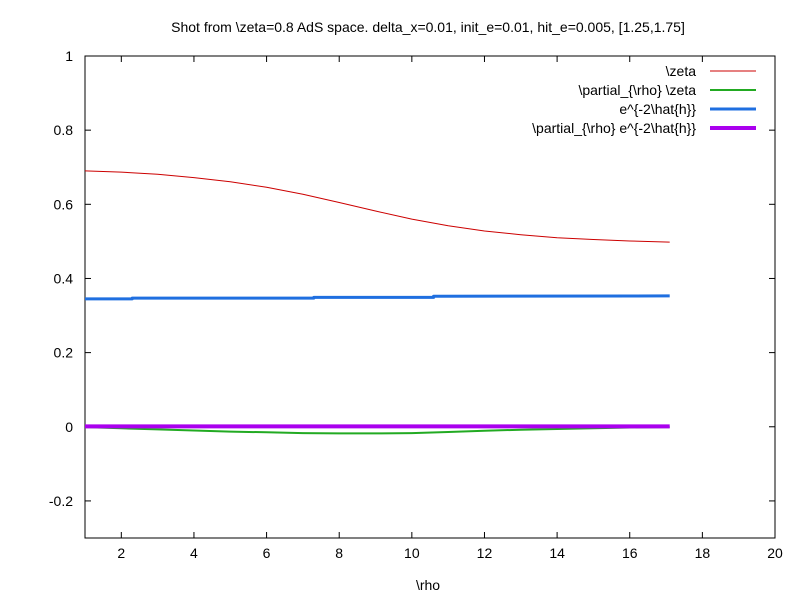 The width and height of the screenshot is (800, 600). Describe the element at coordinates (64, 278) in the screenshot. I see `y-tick-label: 0.4` at that location.